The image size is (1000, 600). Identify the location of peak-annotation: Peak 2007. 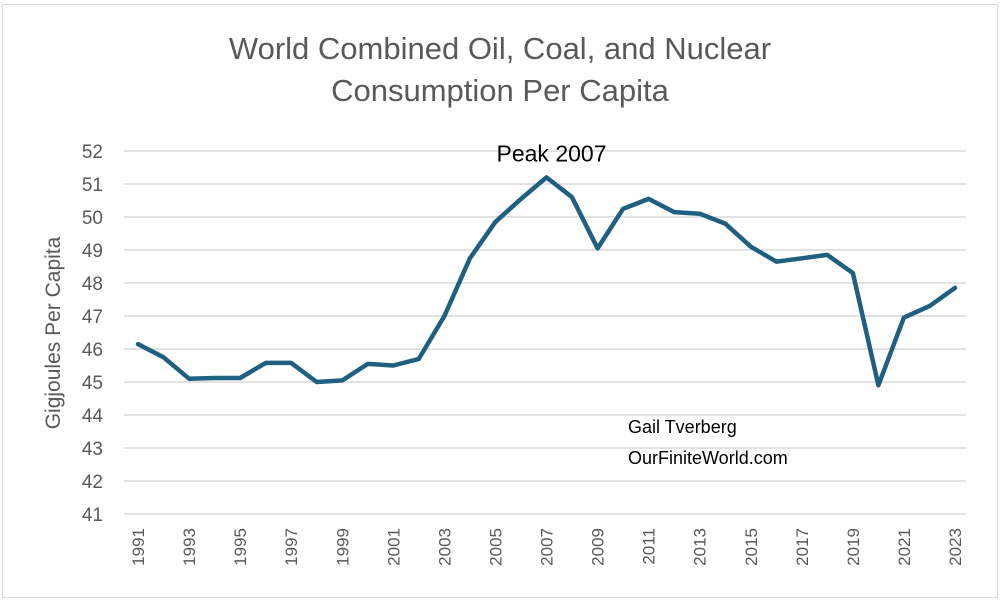
(552, 153).